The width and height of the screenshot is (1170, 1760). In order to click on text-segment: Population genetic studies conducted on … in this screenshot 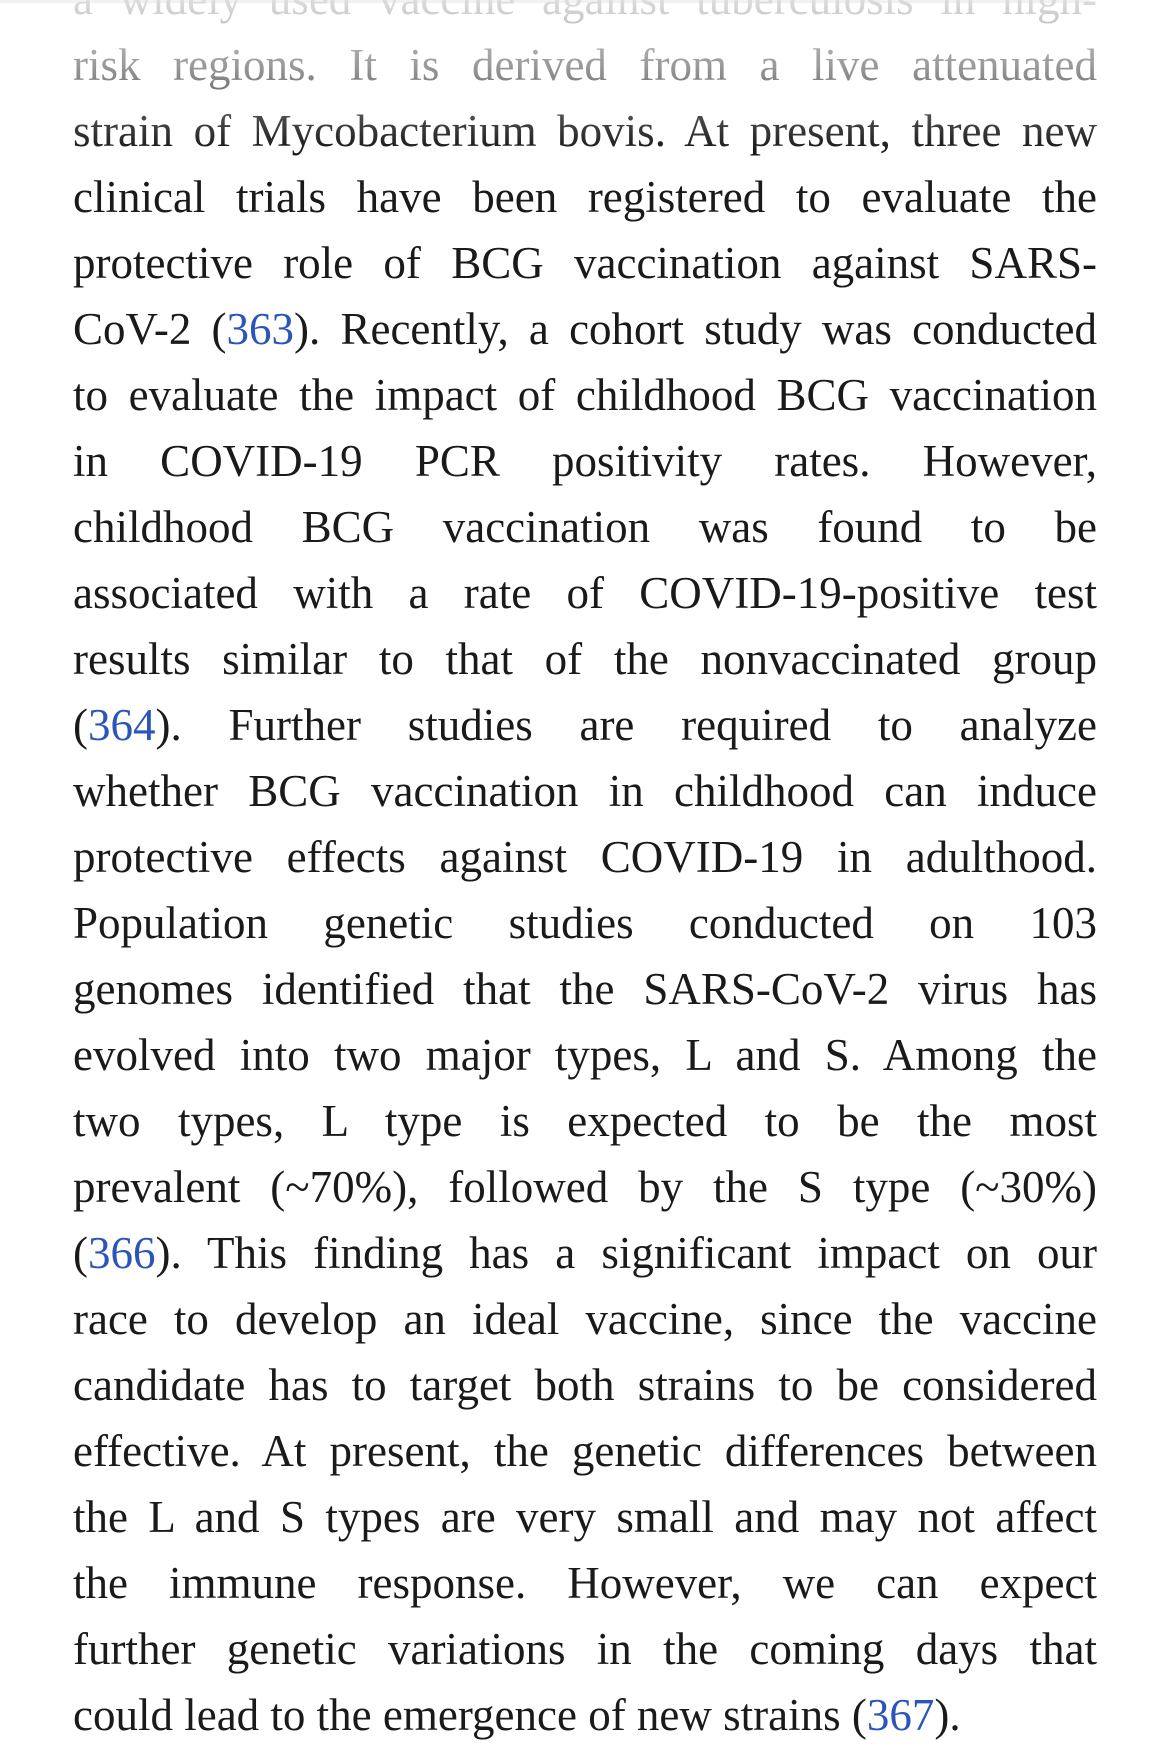, I will do `click(585, 923)`.